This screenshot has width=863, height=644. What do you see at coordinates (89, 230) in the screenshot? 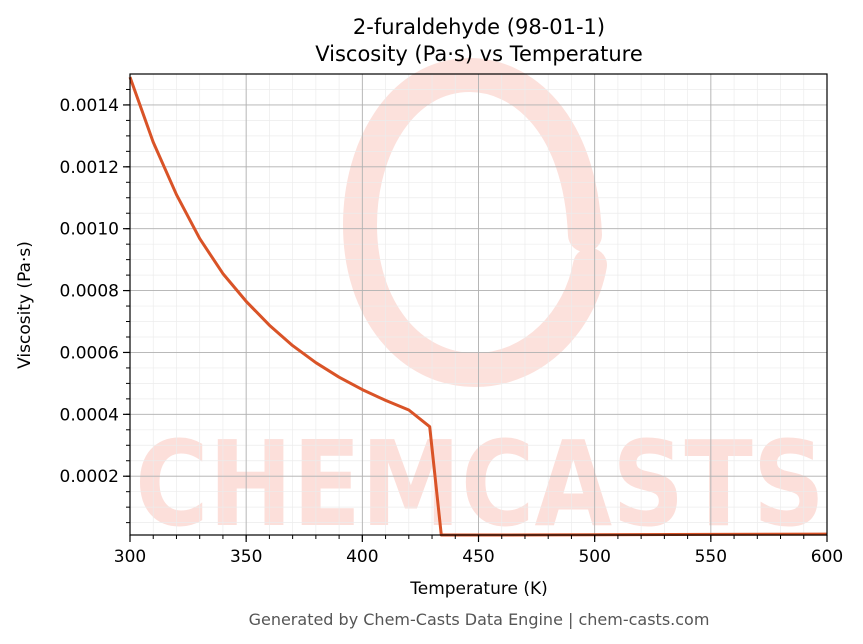
I see `y-tick-label: 0.0010` at bounding box center [89, 230].